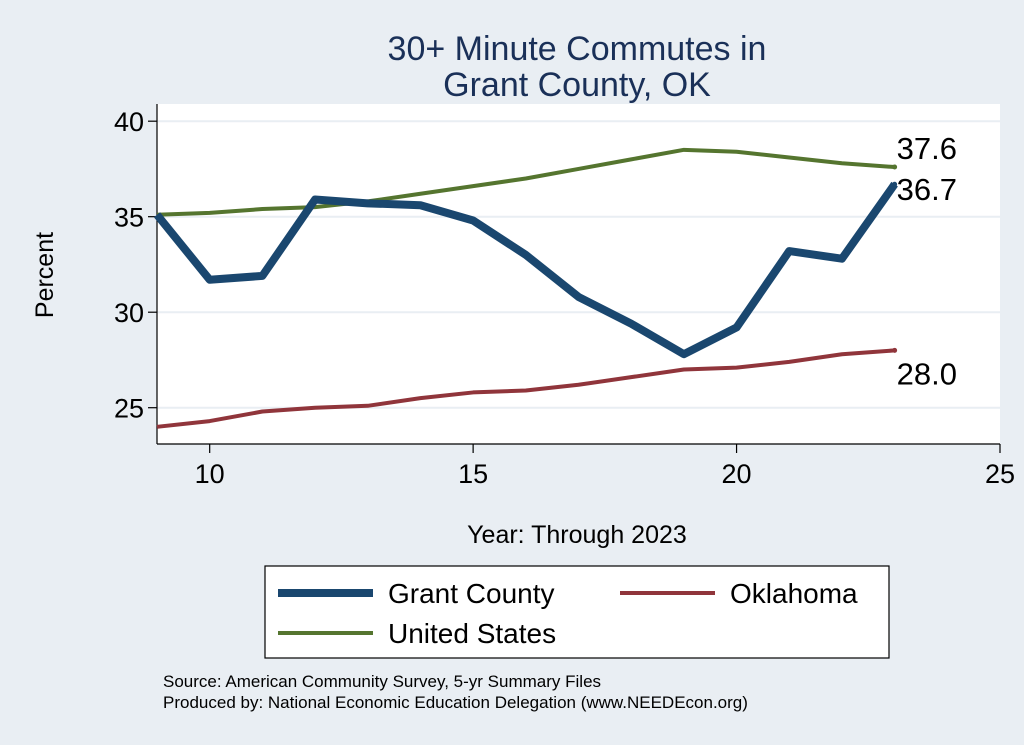 The image size is (1024, 745). I want to click on legend: Grant County Oklahoma United States, so click(577, 612).